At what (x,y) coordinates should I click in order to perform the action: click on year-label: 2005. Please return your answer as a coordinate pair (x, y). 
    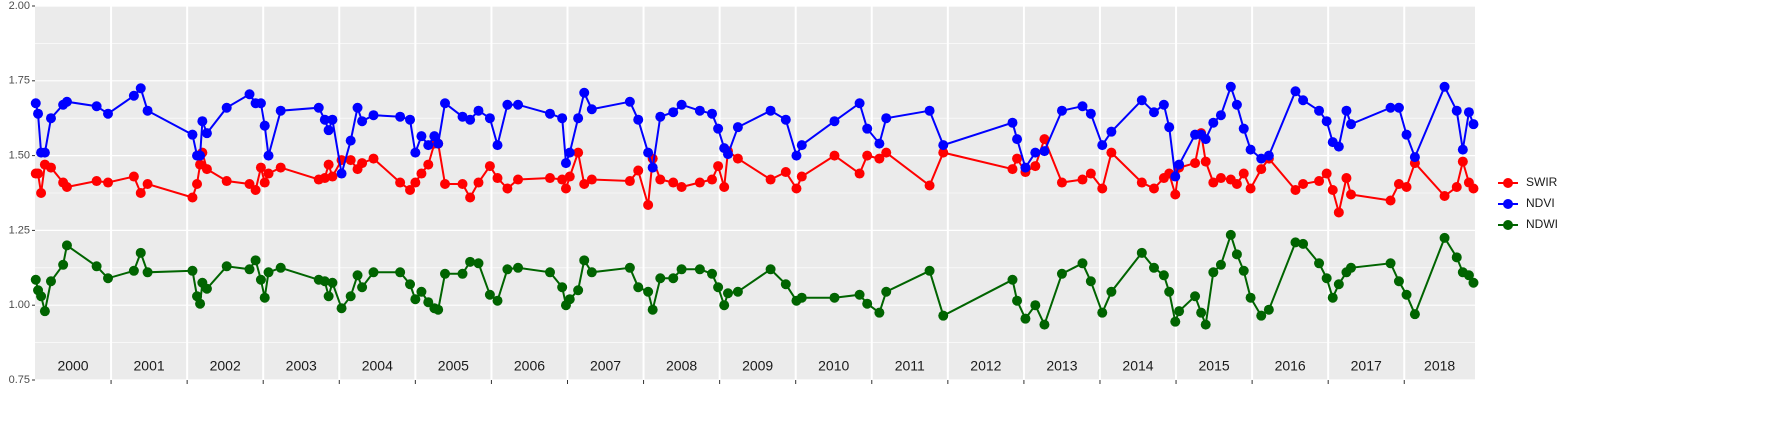
    Looking at the image, I should click on (453, 366).